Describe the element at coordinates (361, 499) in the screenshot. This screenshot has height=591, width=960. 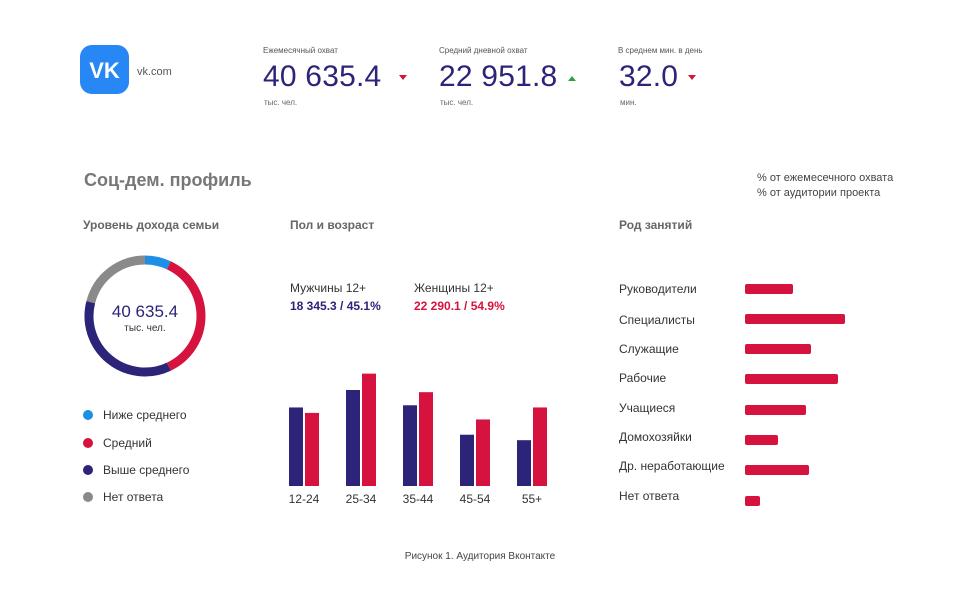
I see `age-tick-label: 25-34` at that location.